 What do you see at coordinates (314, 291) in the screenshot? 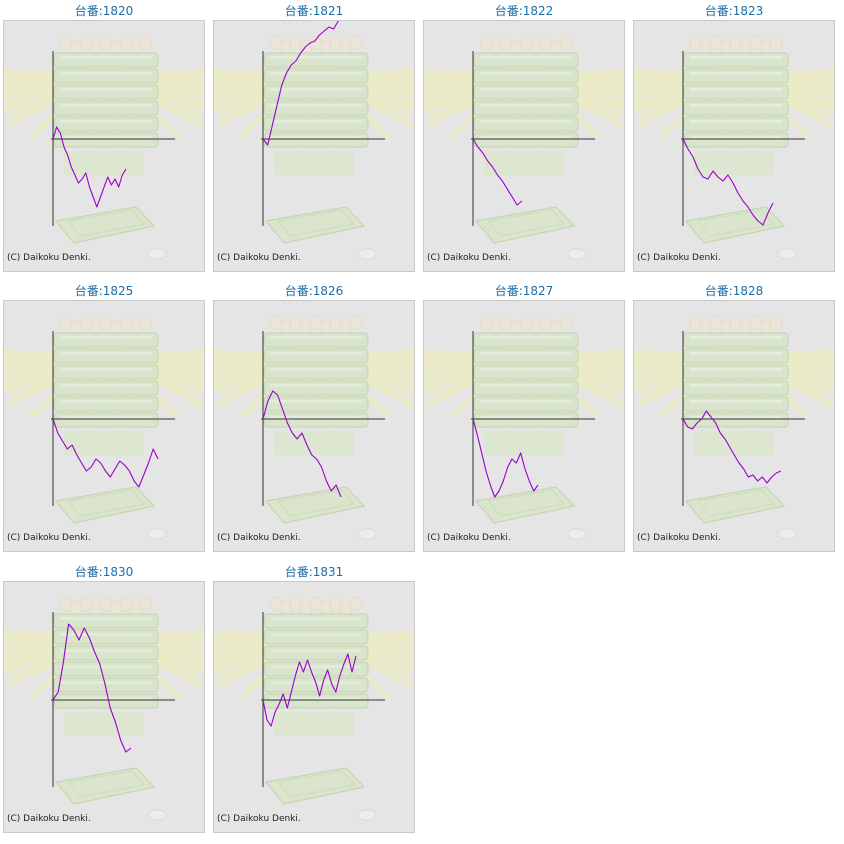
I see `machine-number-link: 台番:1826` at bounding box center [314, 291].